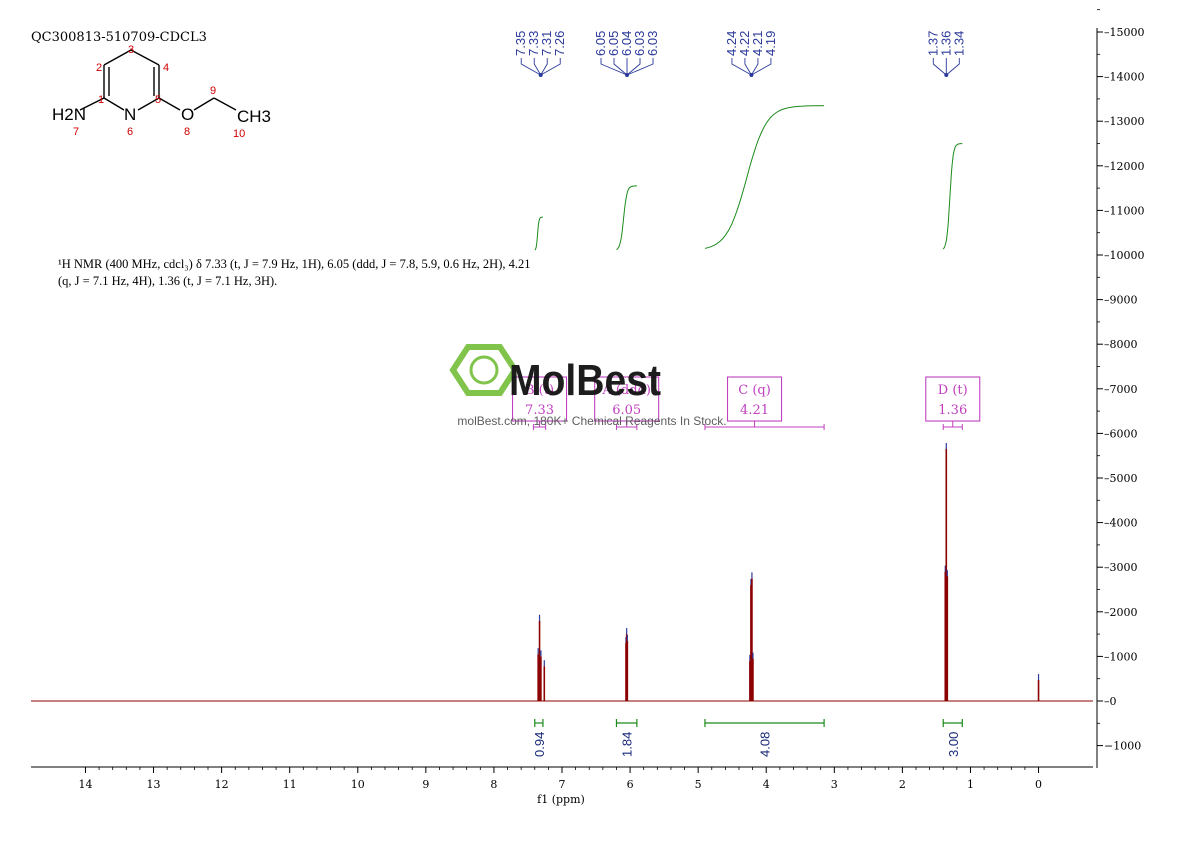 The width and height of the screenshot is (1190, 841). What do you see at coordinates (1121, 478) in the screenshot?
I see `y-tick-label: –5000` at bounding box center [1121, 478].